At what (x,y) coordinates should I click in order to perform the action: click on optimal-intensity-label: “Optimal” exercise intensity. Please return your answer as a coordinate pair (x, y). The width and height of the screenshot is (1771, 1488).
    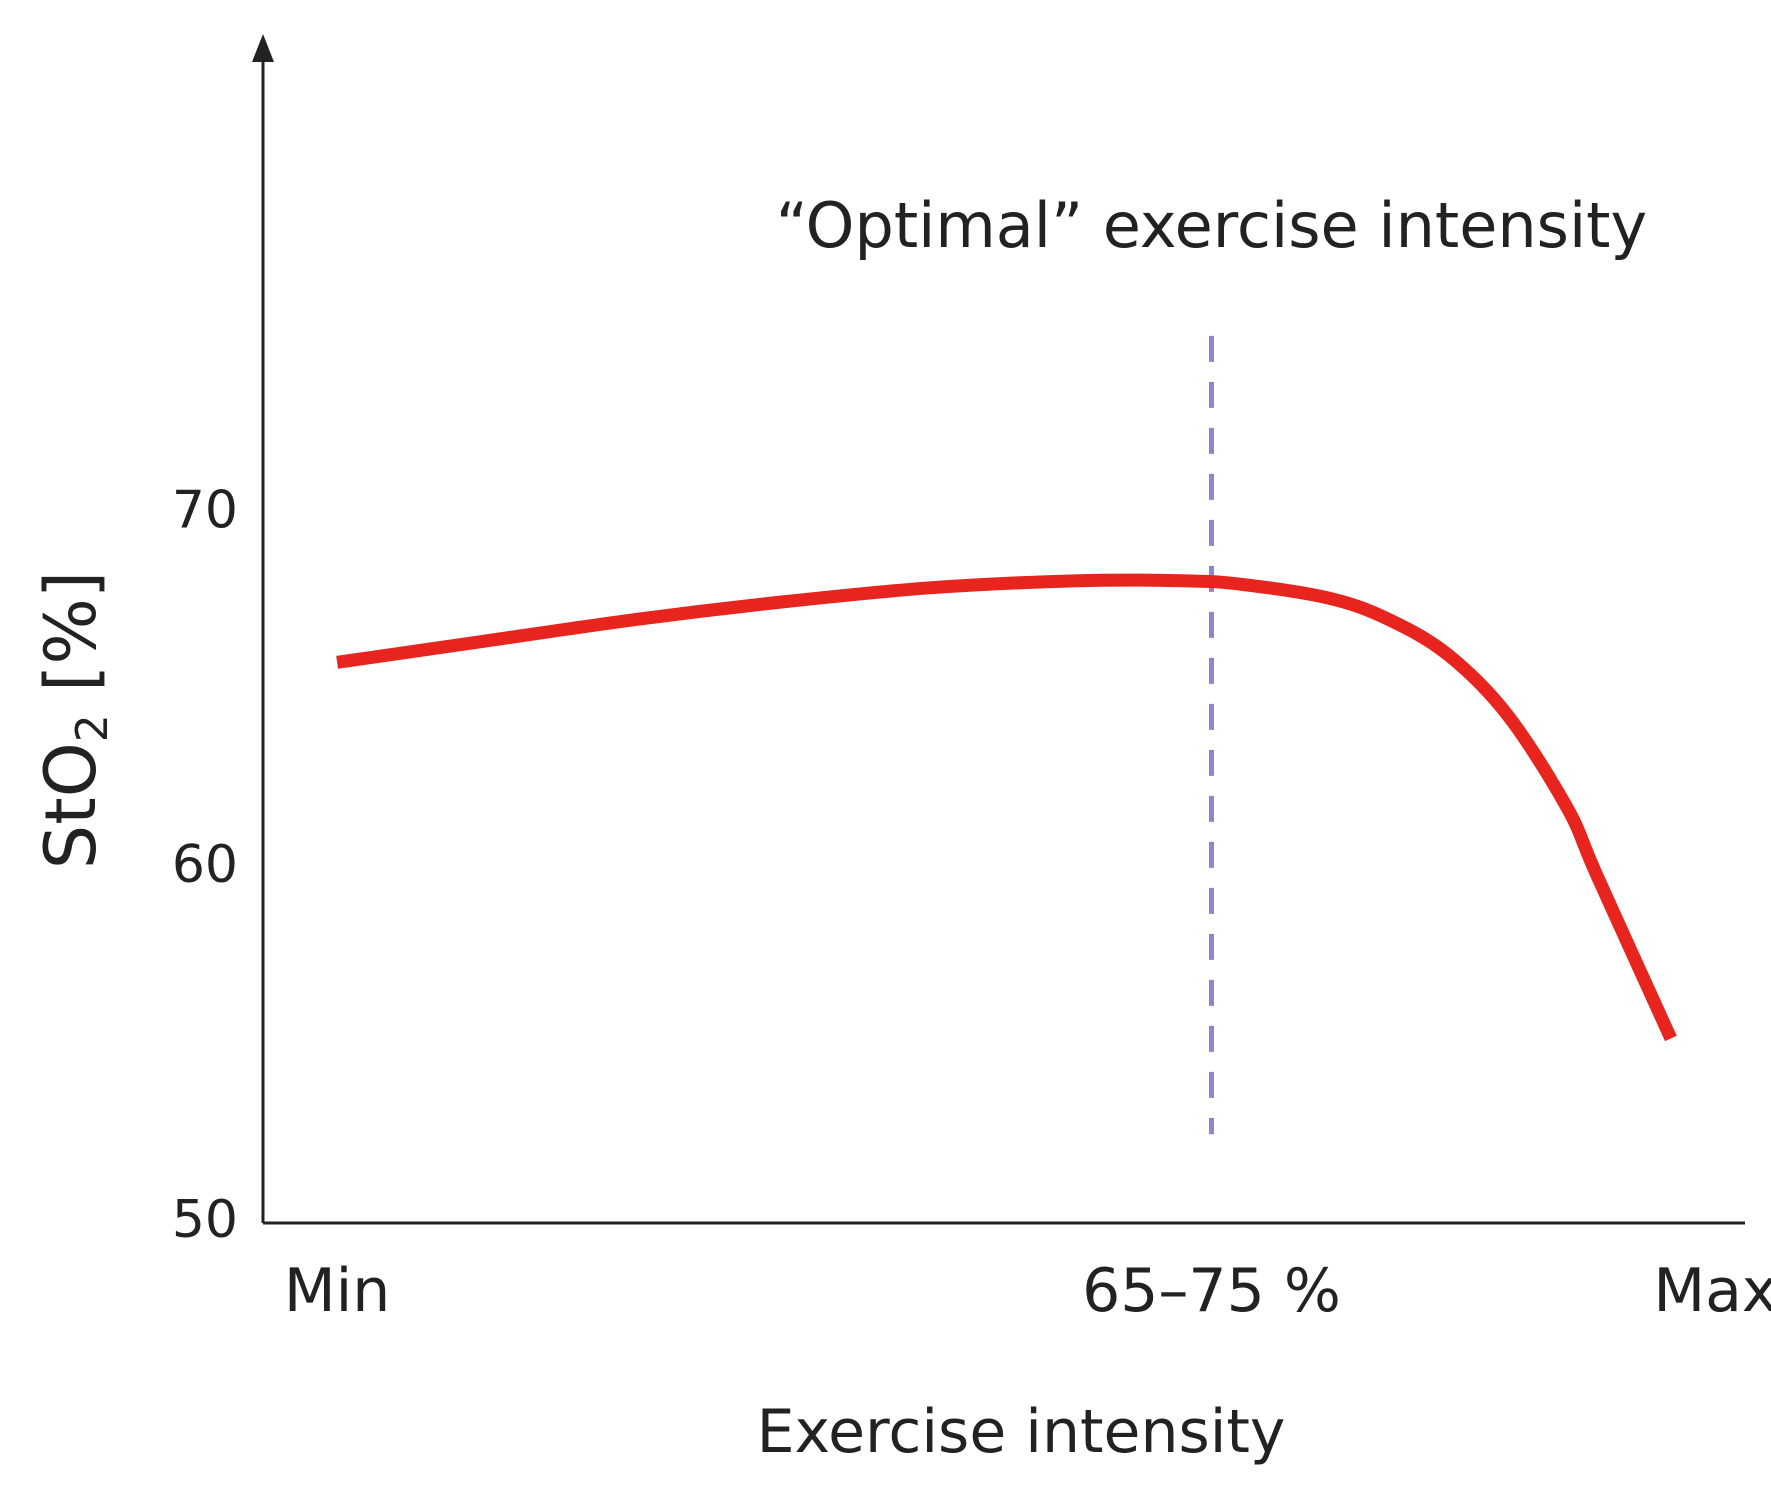
    Looking at the image, I should click on (1211, 225).